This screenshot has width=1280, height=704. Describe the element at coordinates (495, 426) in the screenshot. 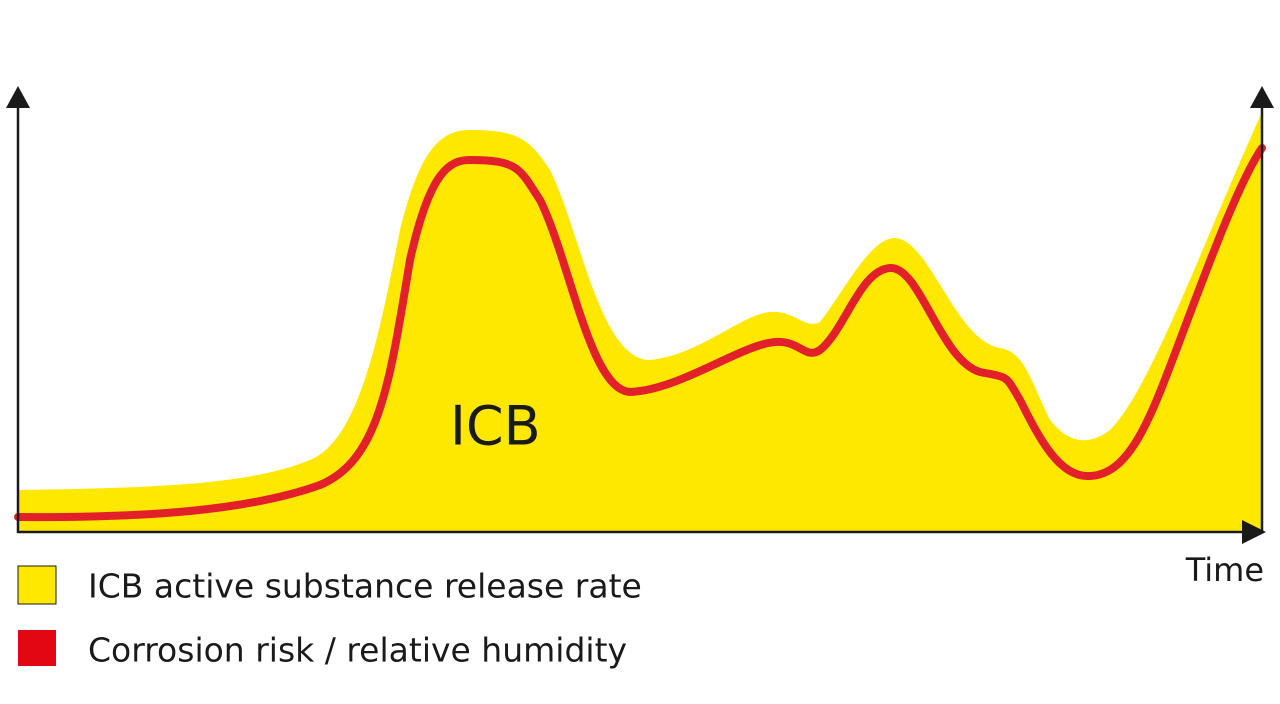

I see `area-label: ICB` at that location.